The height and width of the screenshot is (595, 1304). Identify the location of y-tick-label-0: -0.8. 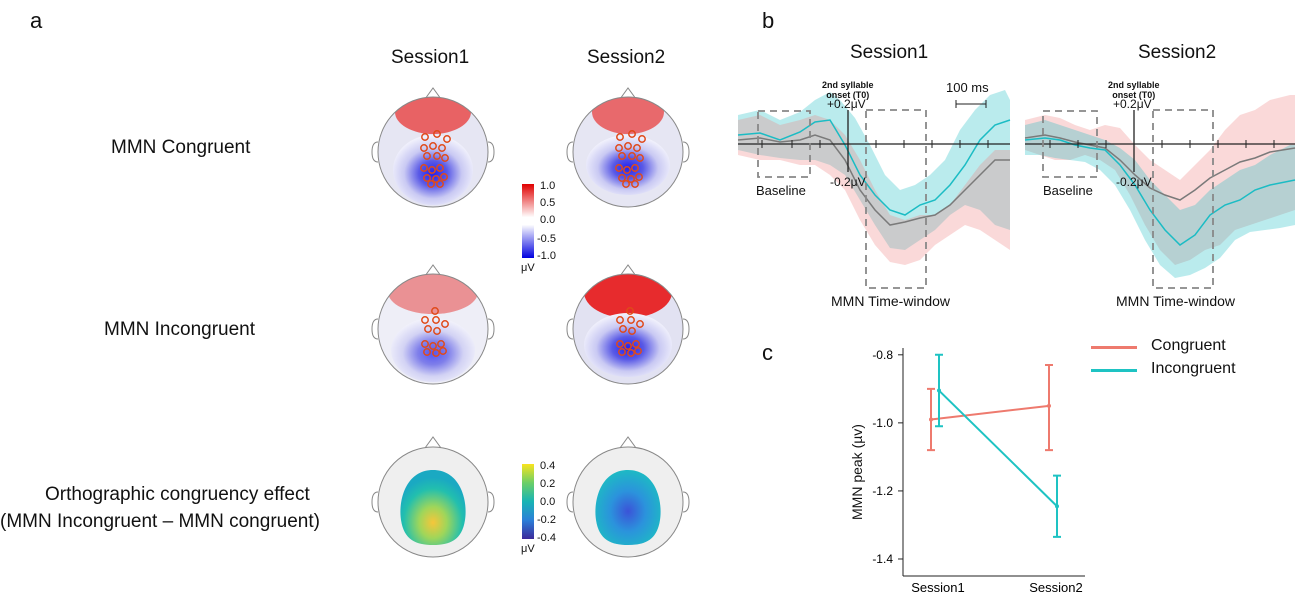
(882, 355).